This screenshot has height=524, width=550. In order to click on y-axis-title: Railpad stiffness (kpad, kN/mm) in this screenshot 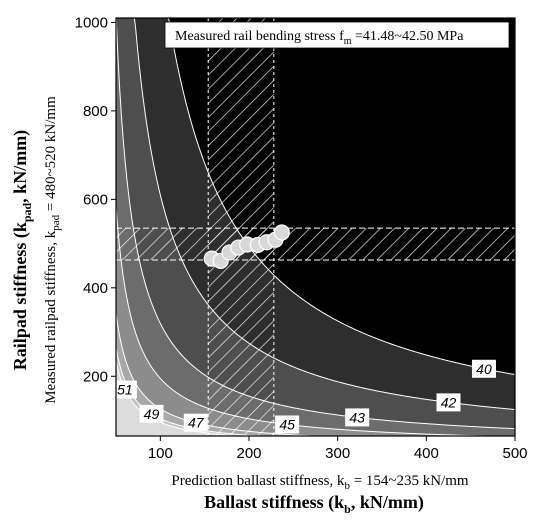, I will do `click(22, 250)`.